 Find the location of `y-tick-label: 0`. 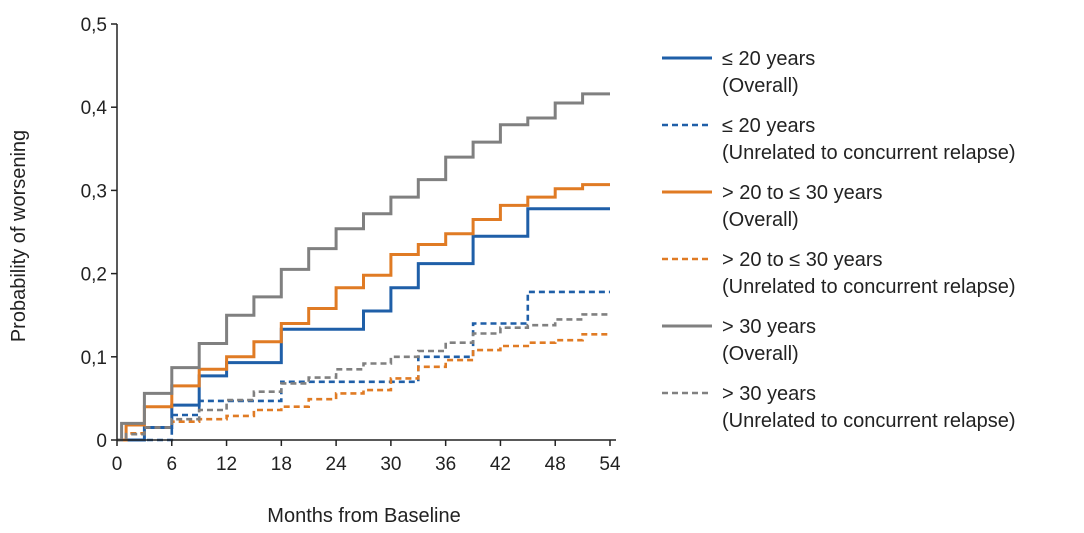

y-tick-label: 0 is located at coordinates (101, 441).